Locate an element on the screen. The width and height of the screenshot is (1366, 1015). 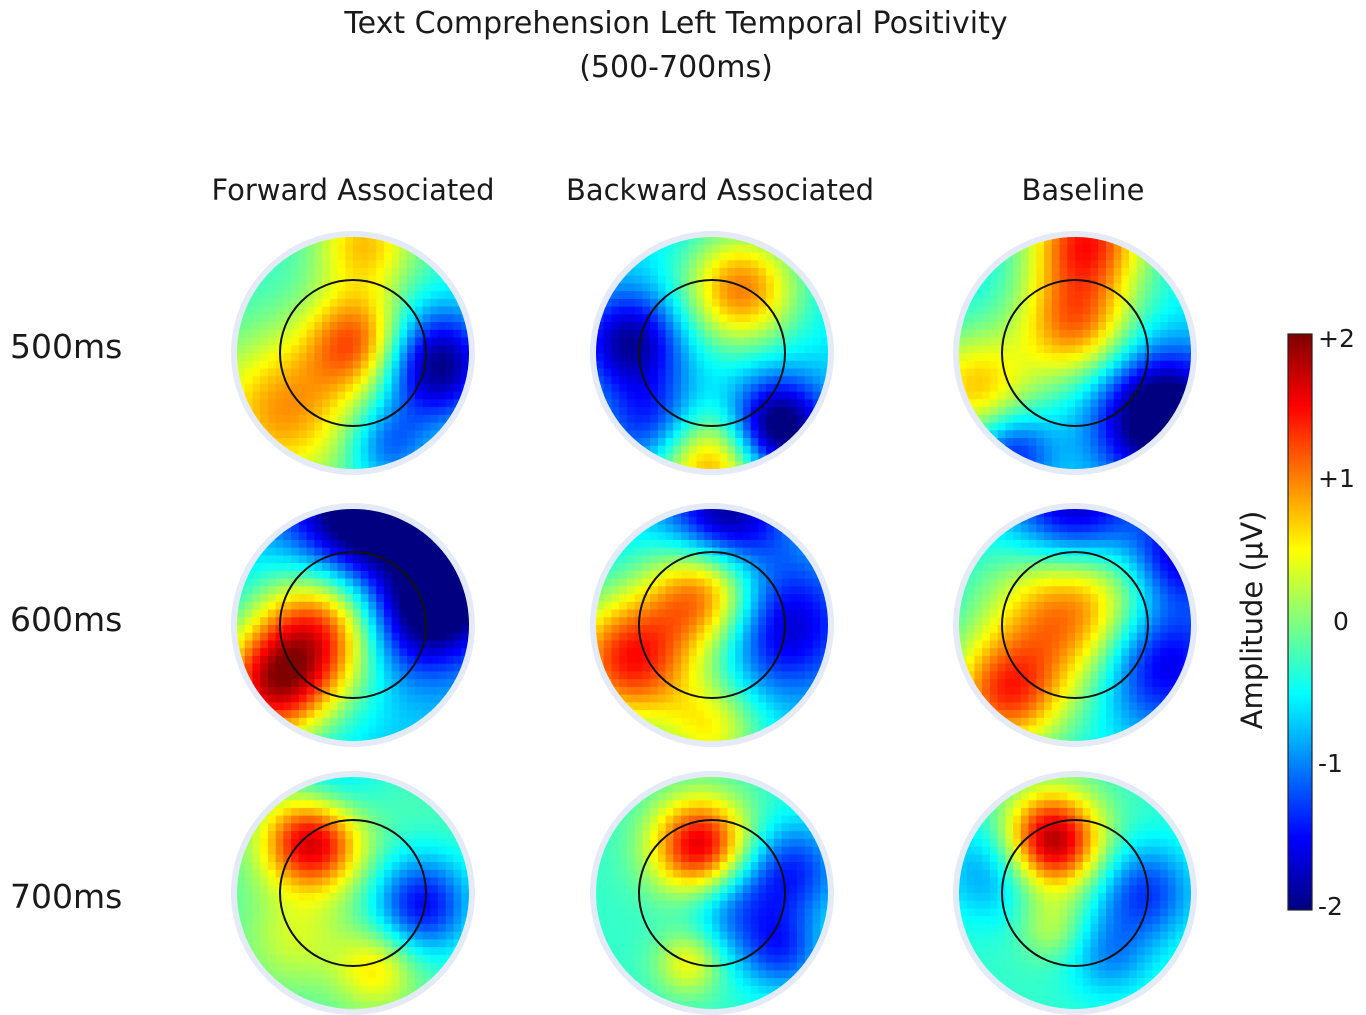
colorbar-tick-minus-1: -1 is located at coordinates (1330, 763).